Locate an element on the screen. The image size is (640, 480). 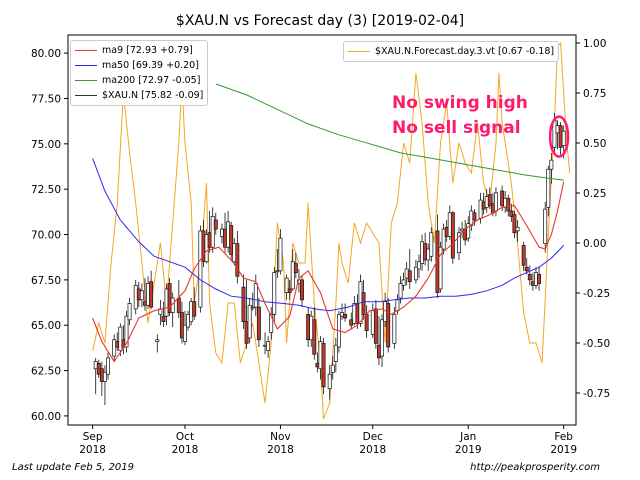
right-tick-label: 0.75 is located at coordinates (594, 94).